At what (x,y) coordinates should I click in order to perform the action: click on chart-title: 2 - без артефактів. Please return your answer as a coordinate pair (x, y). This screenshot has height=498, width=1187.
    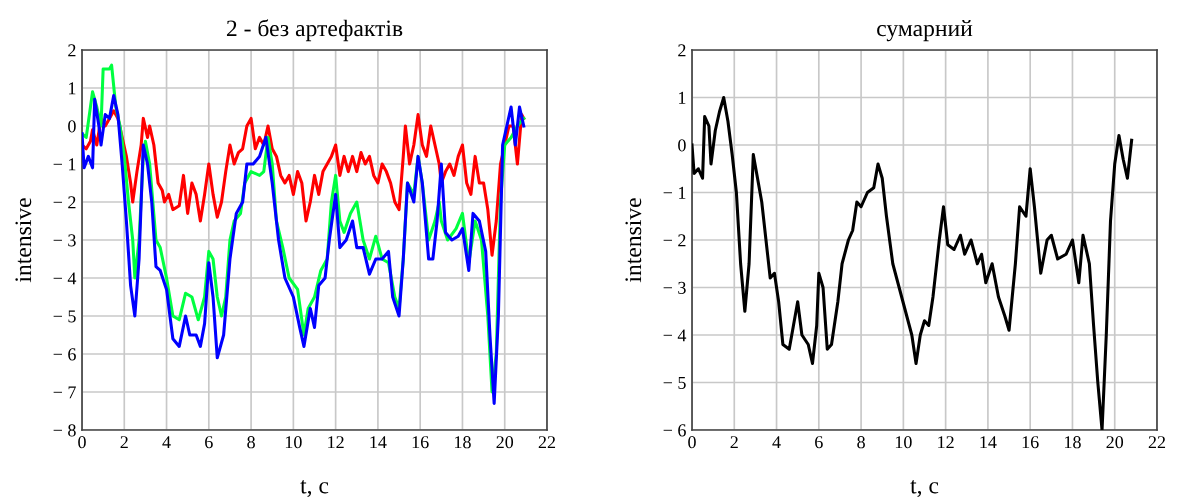
    Looking at the image, I should click on (314, 30).